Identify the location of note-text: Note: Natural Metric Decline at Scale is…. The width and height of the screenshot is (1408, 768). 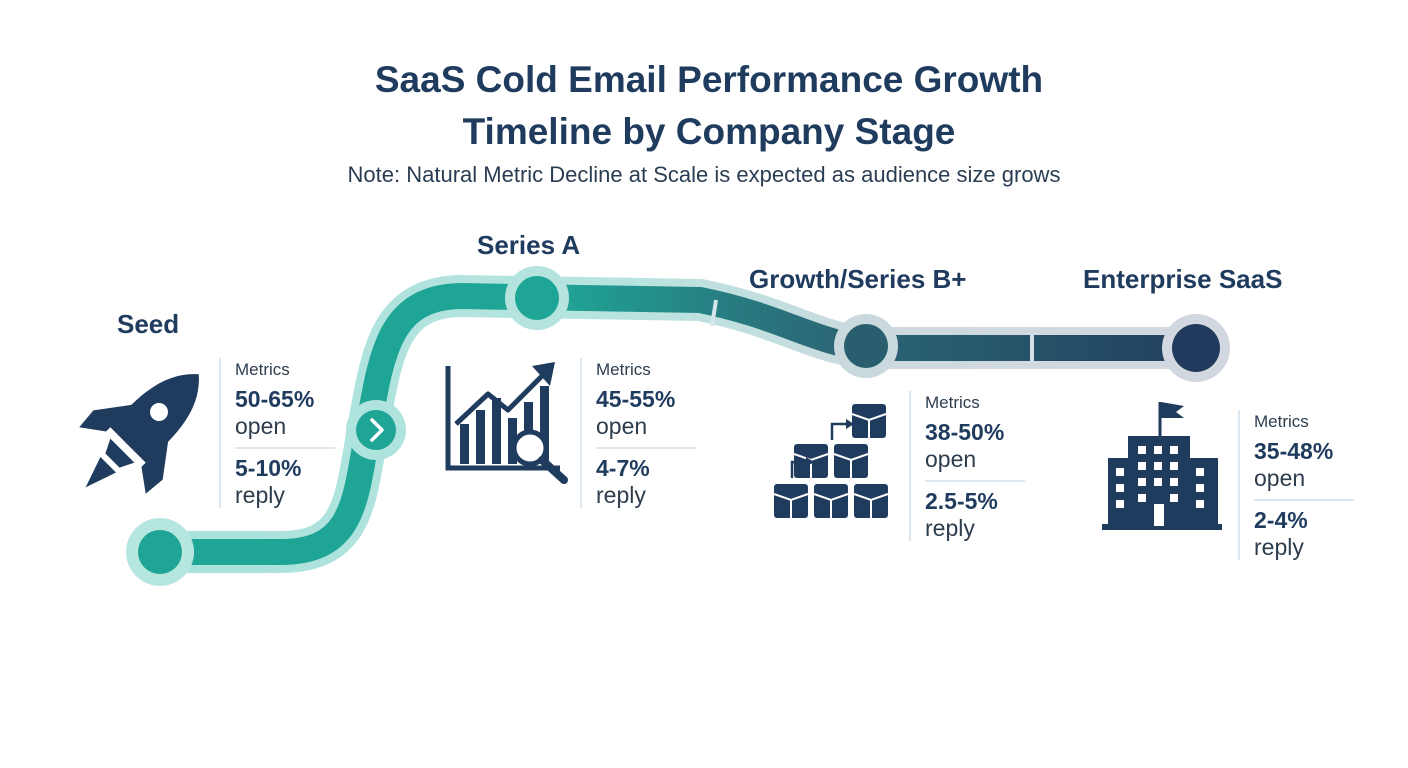
(704, 174).